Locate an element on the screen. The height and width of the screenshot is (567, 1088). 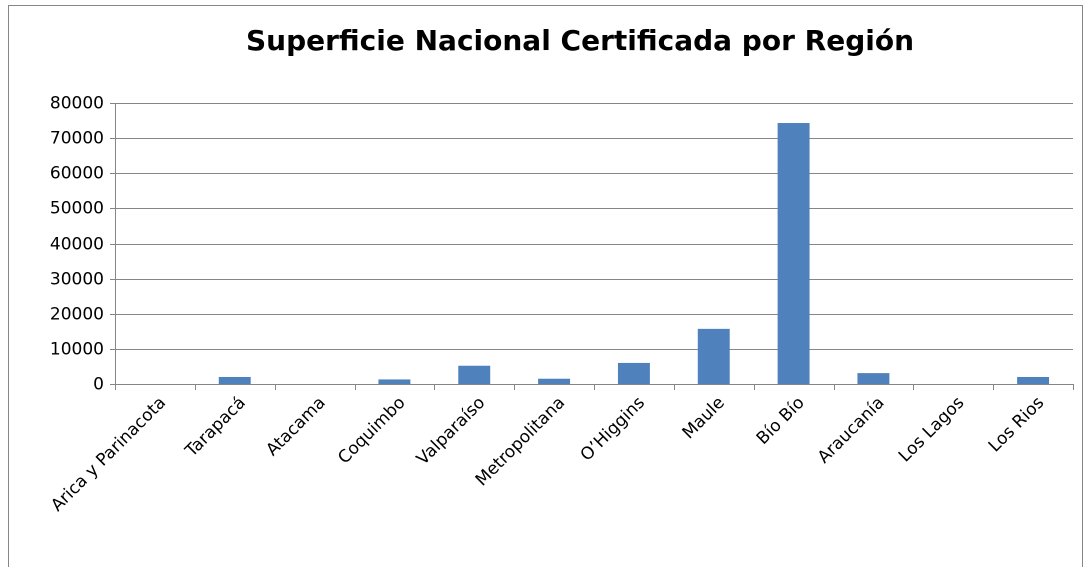
y-tick-label: 0 is located at coordinates (98, 385).